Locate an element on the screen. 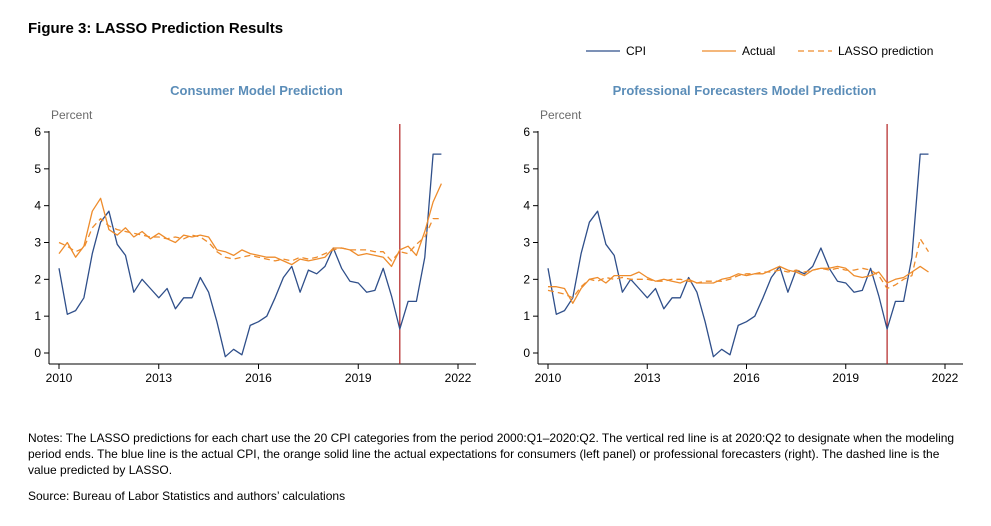  panel-title: Consumer Model Prediction is located at coordinates (256, 90).